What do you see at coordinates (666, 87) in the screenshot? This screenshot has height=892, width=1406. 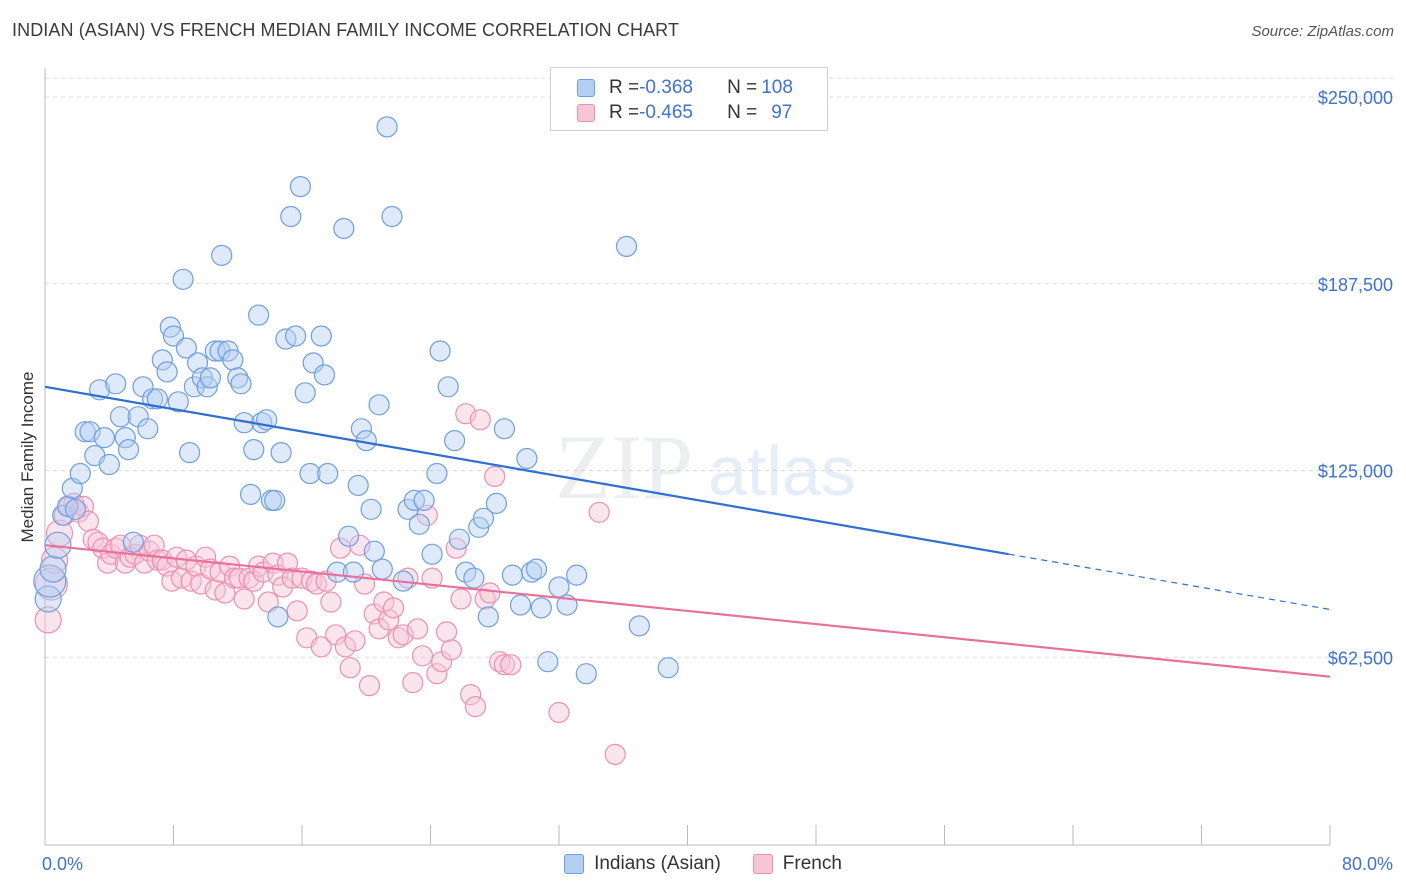 I see `r-value: -0.368` at bounding box center [666, 87].